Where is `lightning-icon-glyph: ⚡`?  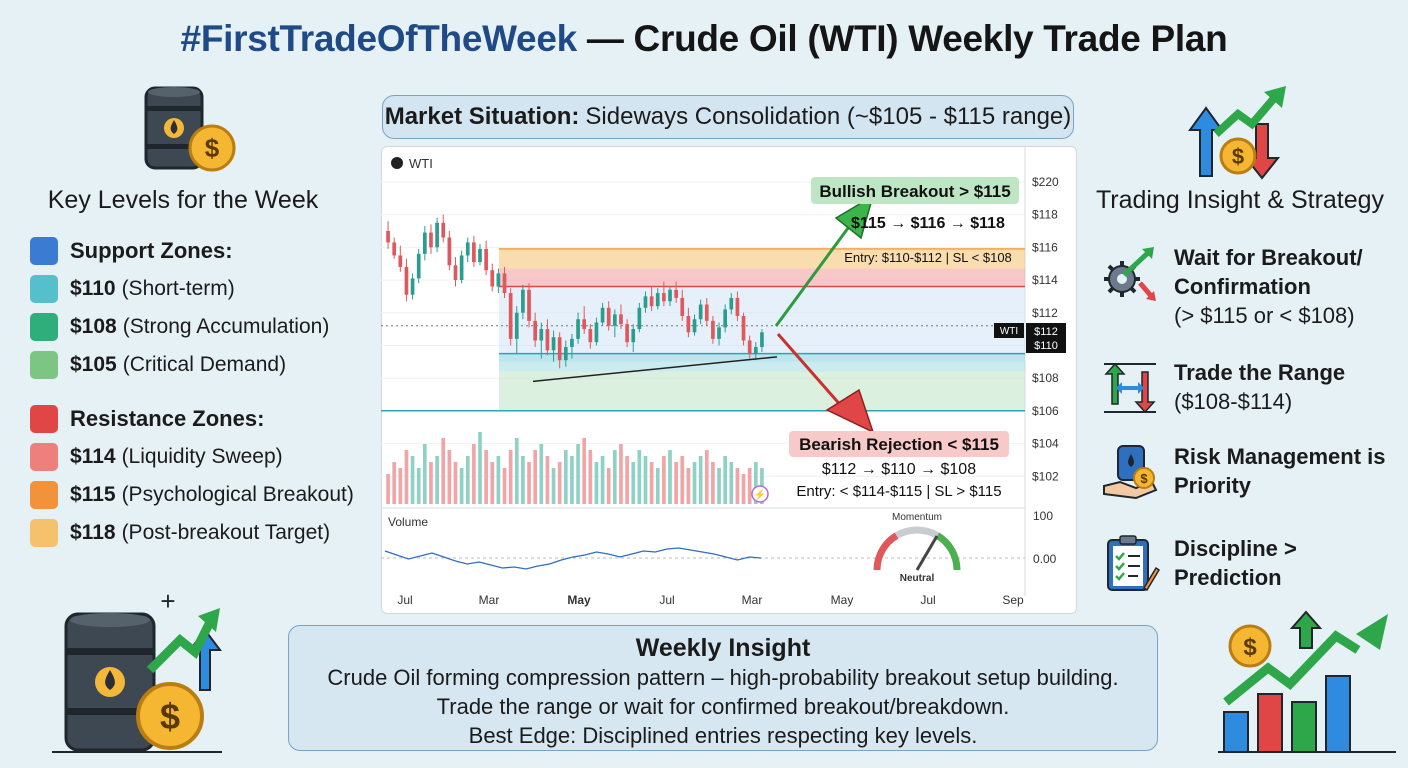 lightning-icon-glyph: ⚡ is located at coordinates (760, 494).